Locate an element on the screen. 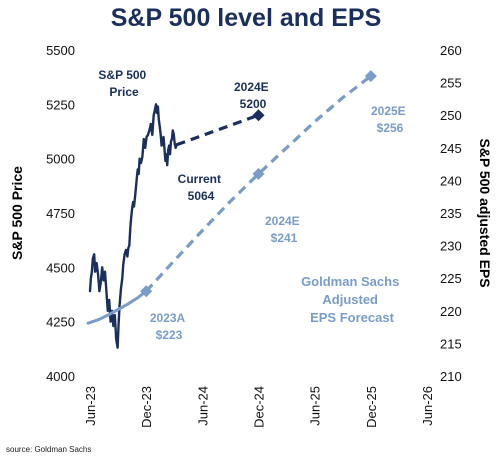 This screenshot has width=500, height=457. y-tick-label: 4500 is located at coordinates (60, 267).